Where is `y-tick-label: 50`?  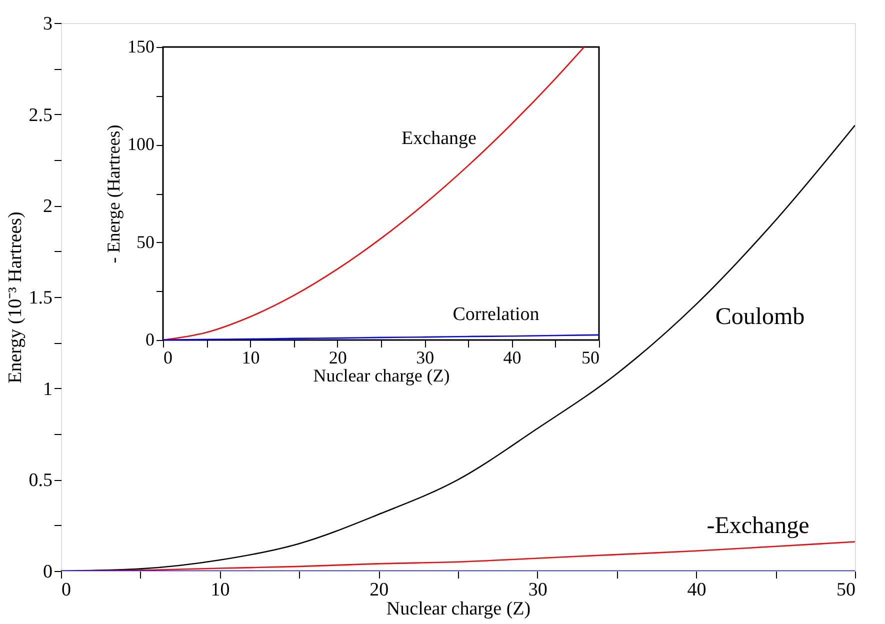 y-tick-label: 50 is located at coordinates (145, 242).